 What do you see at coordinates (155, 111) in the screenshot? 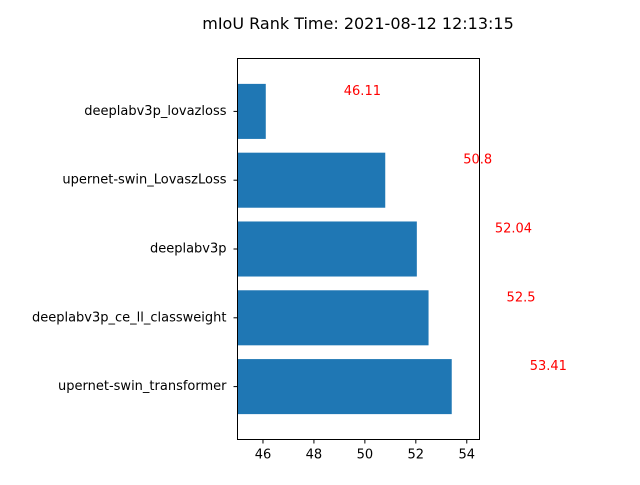
I see `y-tick-label: deeplabv3p_lovazloss` at bounding box center [155, 111].